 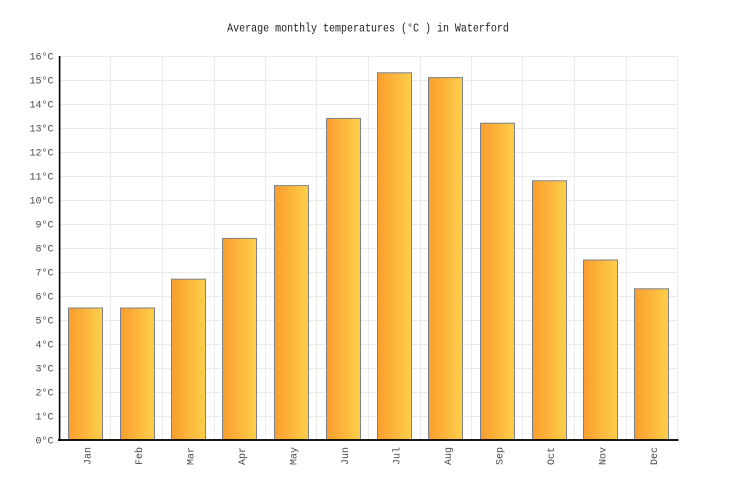 I want to click on svg-text: Dec, so click(x=655, y=456).